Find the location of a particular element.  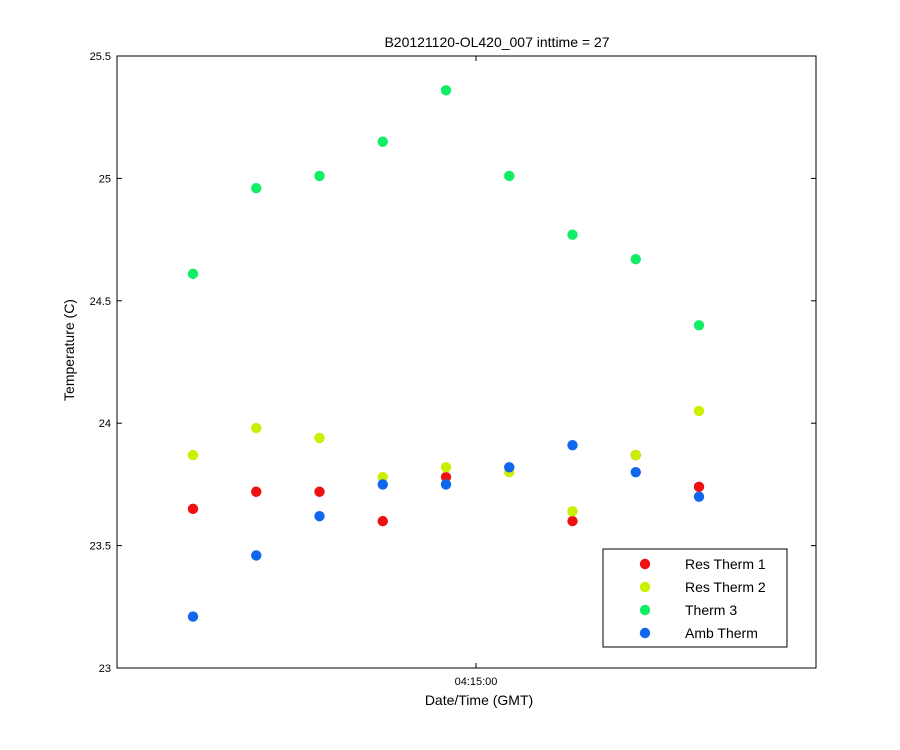

legend-label: Res Therm 2 is located at coordinates (725, 587).